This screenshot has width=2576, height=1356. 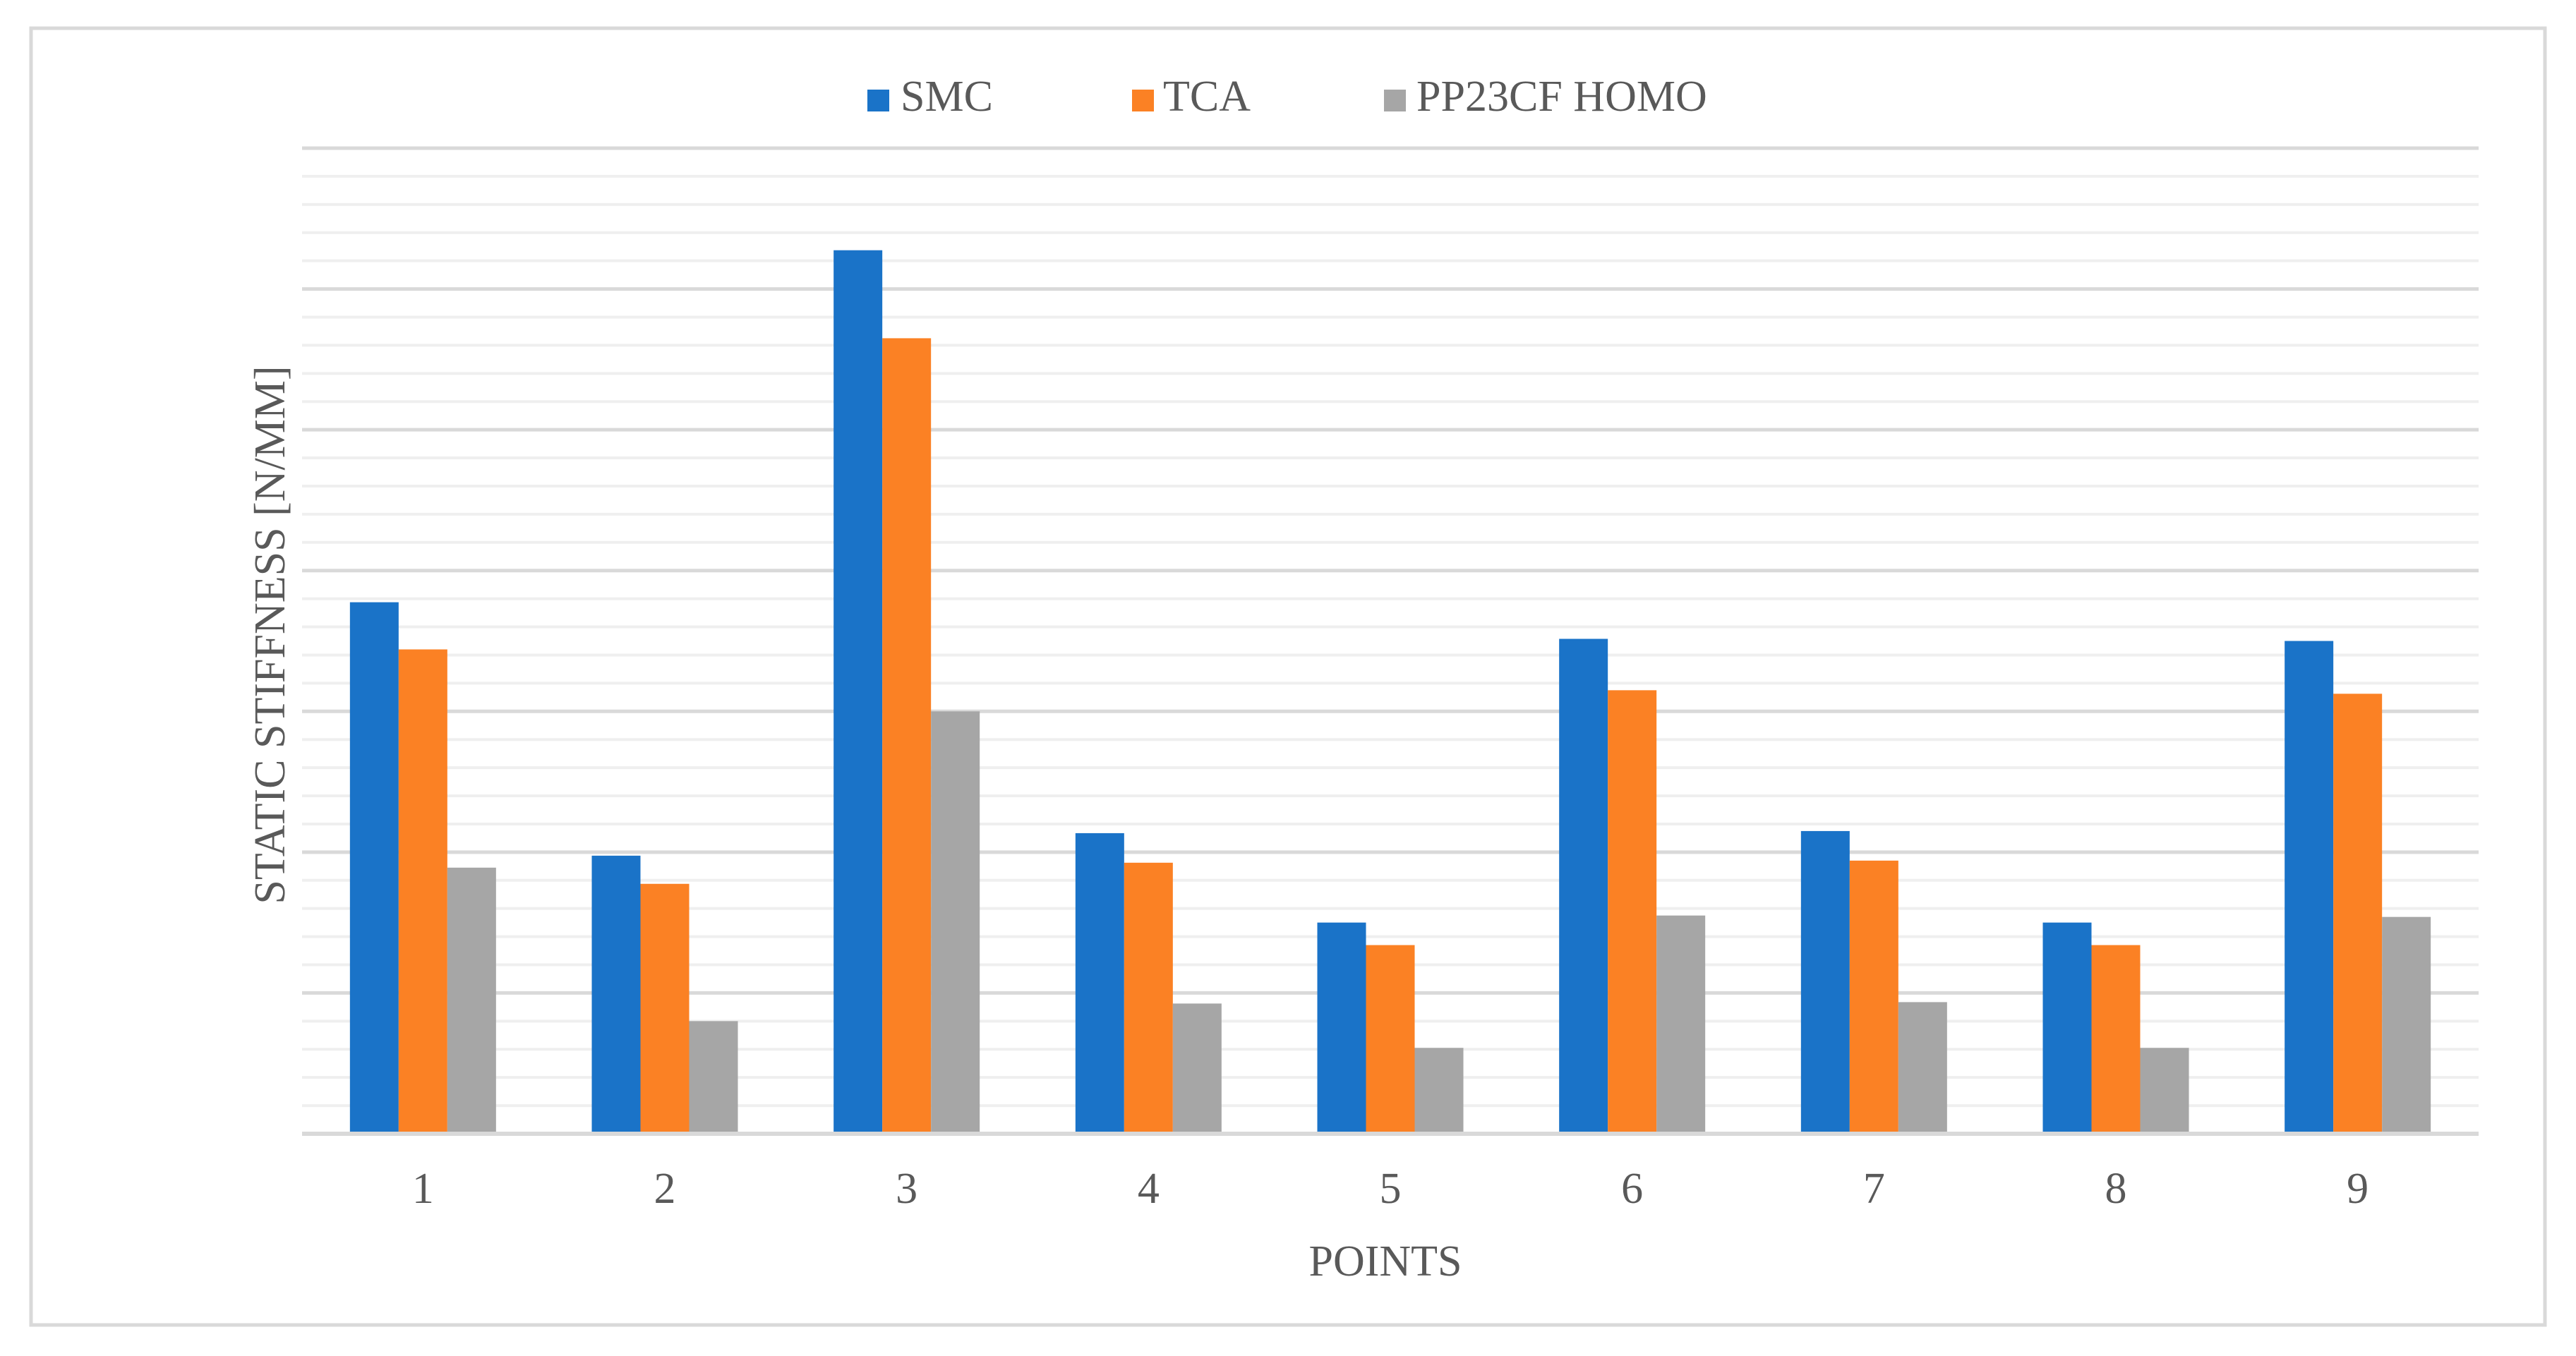 What do you see at coordinates (665, 1189) in the screenshot?
I see `x-tick-label: 2` at bounding box center [665, 1189].